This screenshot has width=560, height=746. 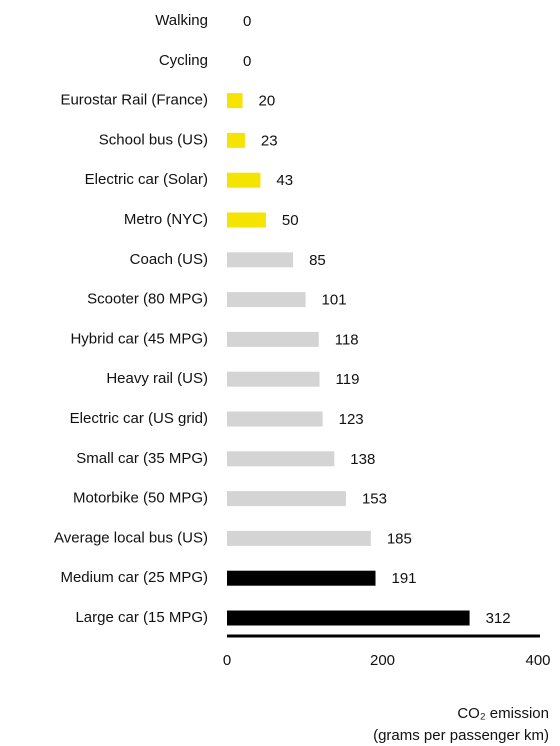 What do you see at coordinates (503, 713) in the screenshot?
I see `x-axis-label: CO₂ emission` at bounding box center [503, 713].